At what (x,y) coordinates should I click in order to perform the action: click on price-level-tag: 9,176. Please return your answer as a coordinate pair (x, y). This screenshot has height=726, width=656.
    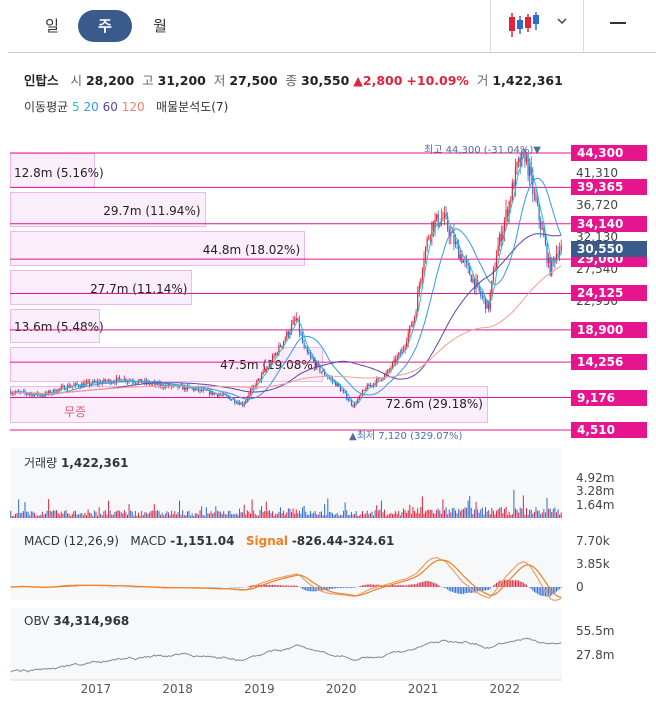
    Looking at the image, I should click on (609, 397).